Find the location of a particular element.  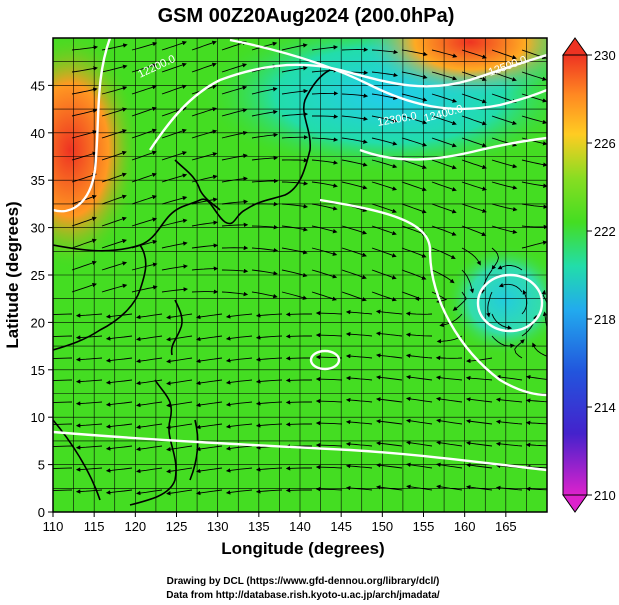

colorbar-tick-label: 218 is located at coordinates (605, 319).